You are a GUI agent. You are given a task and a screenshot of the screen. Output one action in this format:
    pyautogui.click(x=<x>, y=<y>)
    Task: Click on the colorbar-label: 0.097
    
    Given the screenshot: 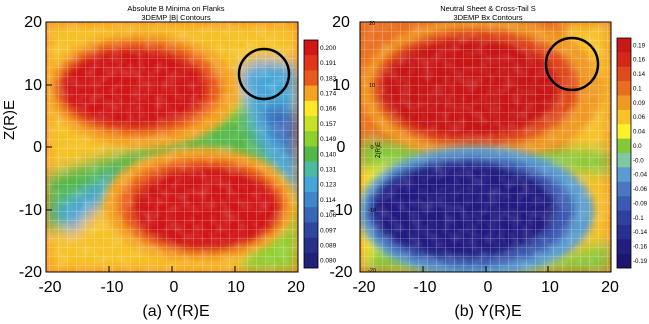 What is the action you would take?
    pyautogui.click(x=328, y=230)
    